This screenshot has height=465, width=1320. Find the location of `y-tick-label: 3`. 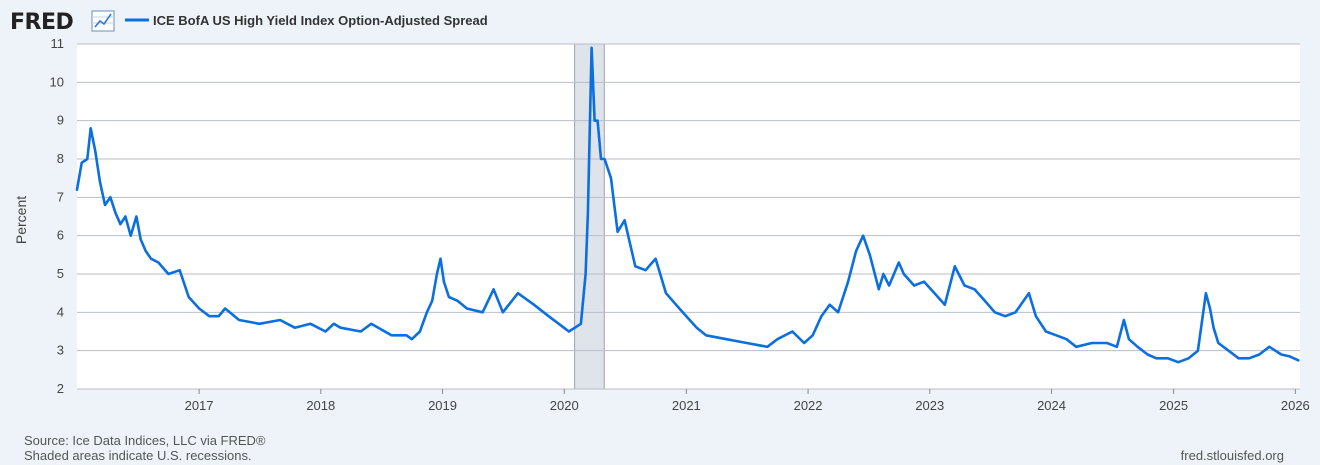

y-tick-label: 3 is located at coordinates (60, 350).